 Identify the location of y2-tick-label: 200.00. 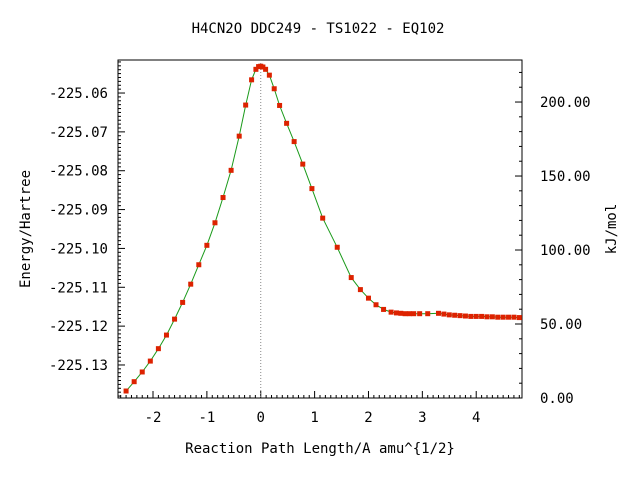
(565, 103).